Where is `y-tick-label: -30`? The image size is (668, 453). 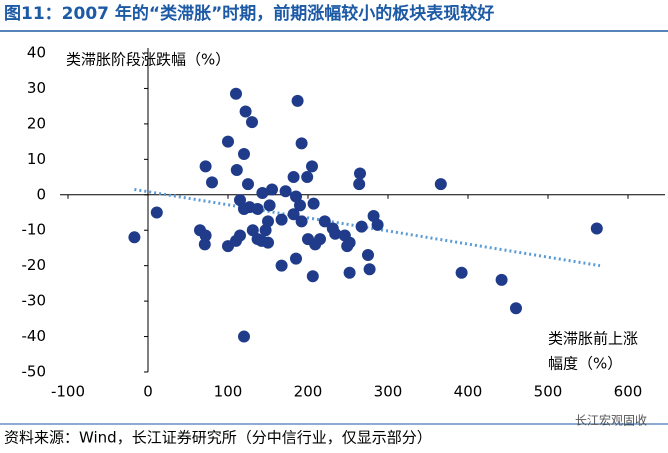
y-tick-label: -30 is located at coordinates (34, 301).